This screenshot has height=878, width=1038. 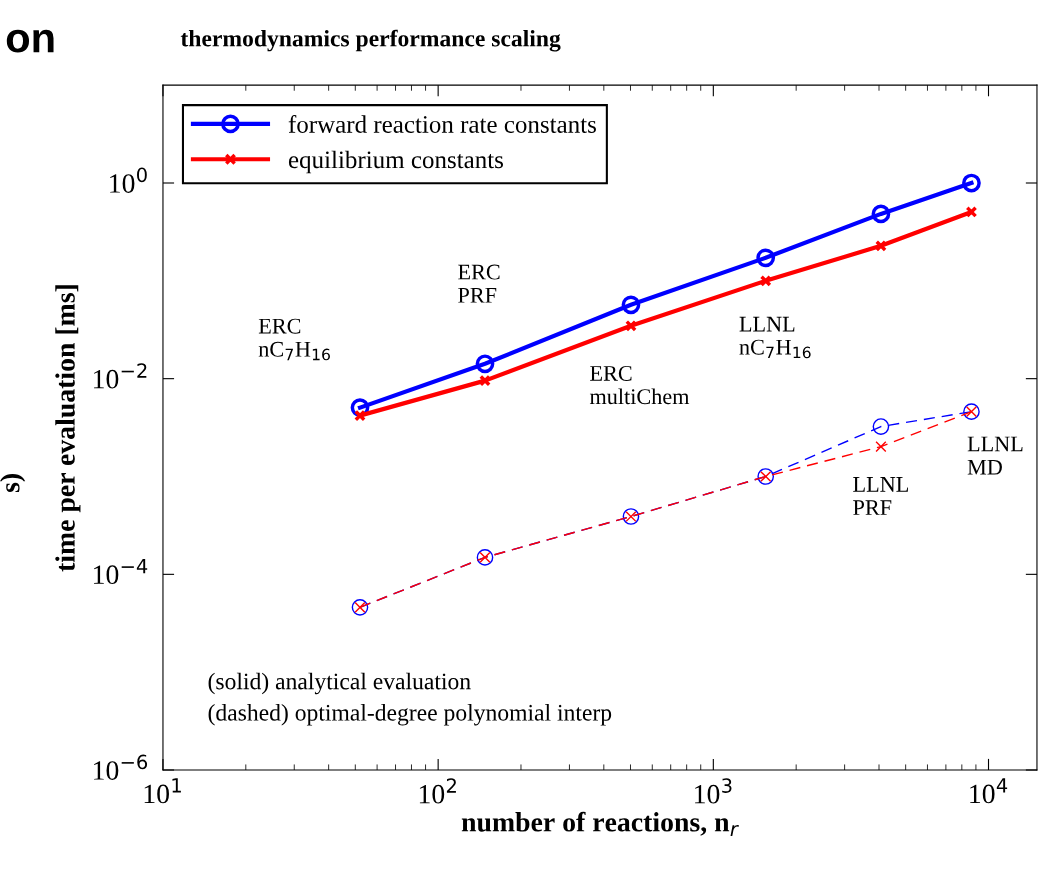 What do you see at coordinates (370, 40) in the screenshot?
I see `chart-title: thermodynamics performance scaling` at bounding box center [370, 40].